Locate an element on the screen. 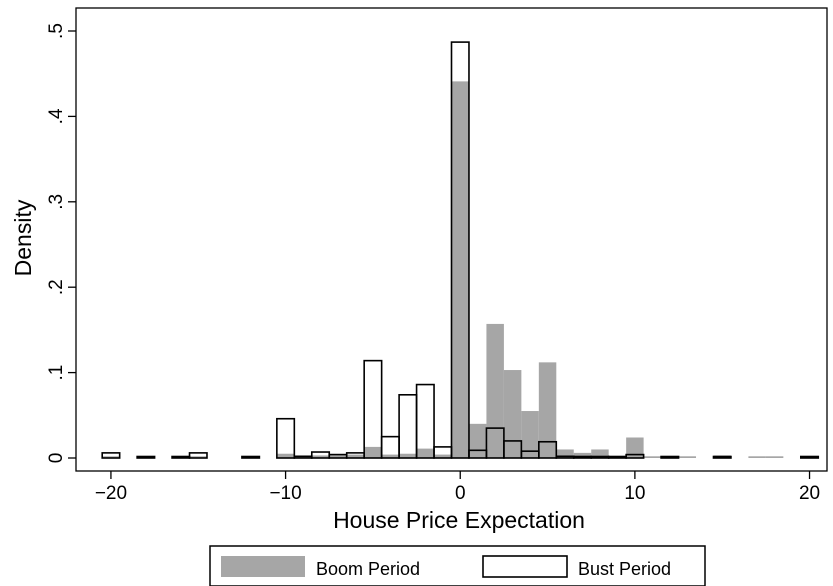  x-tick-label: 0 is located at coordinates (460, 493).